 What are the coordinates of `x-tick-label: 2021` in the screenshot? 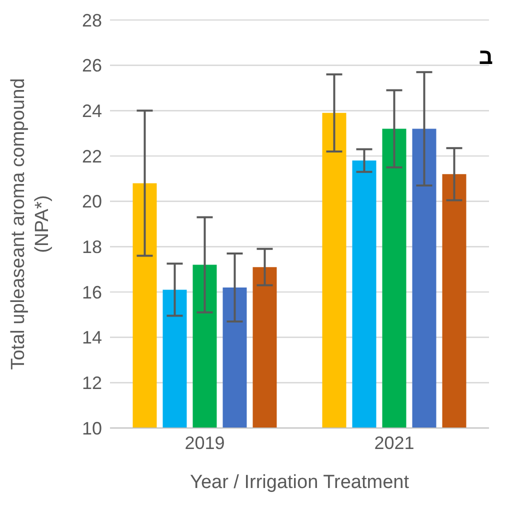 It's located at (394, 442).